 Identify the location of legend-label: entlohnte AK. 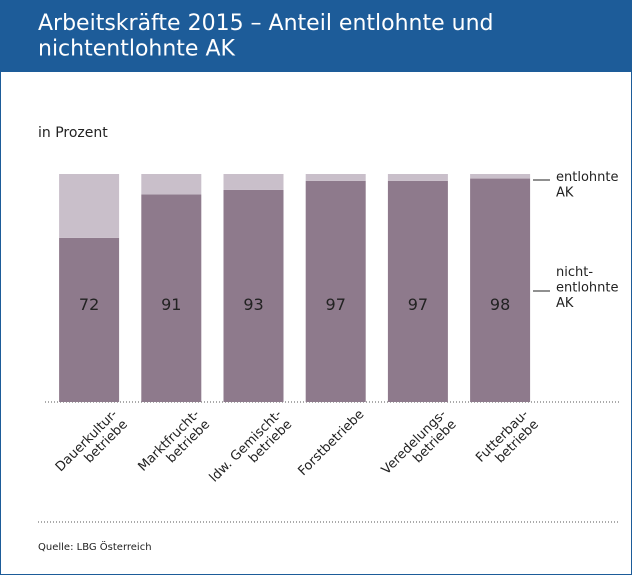
(587, 185).